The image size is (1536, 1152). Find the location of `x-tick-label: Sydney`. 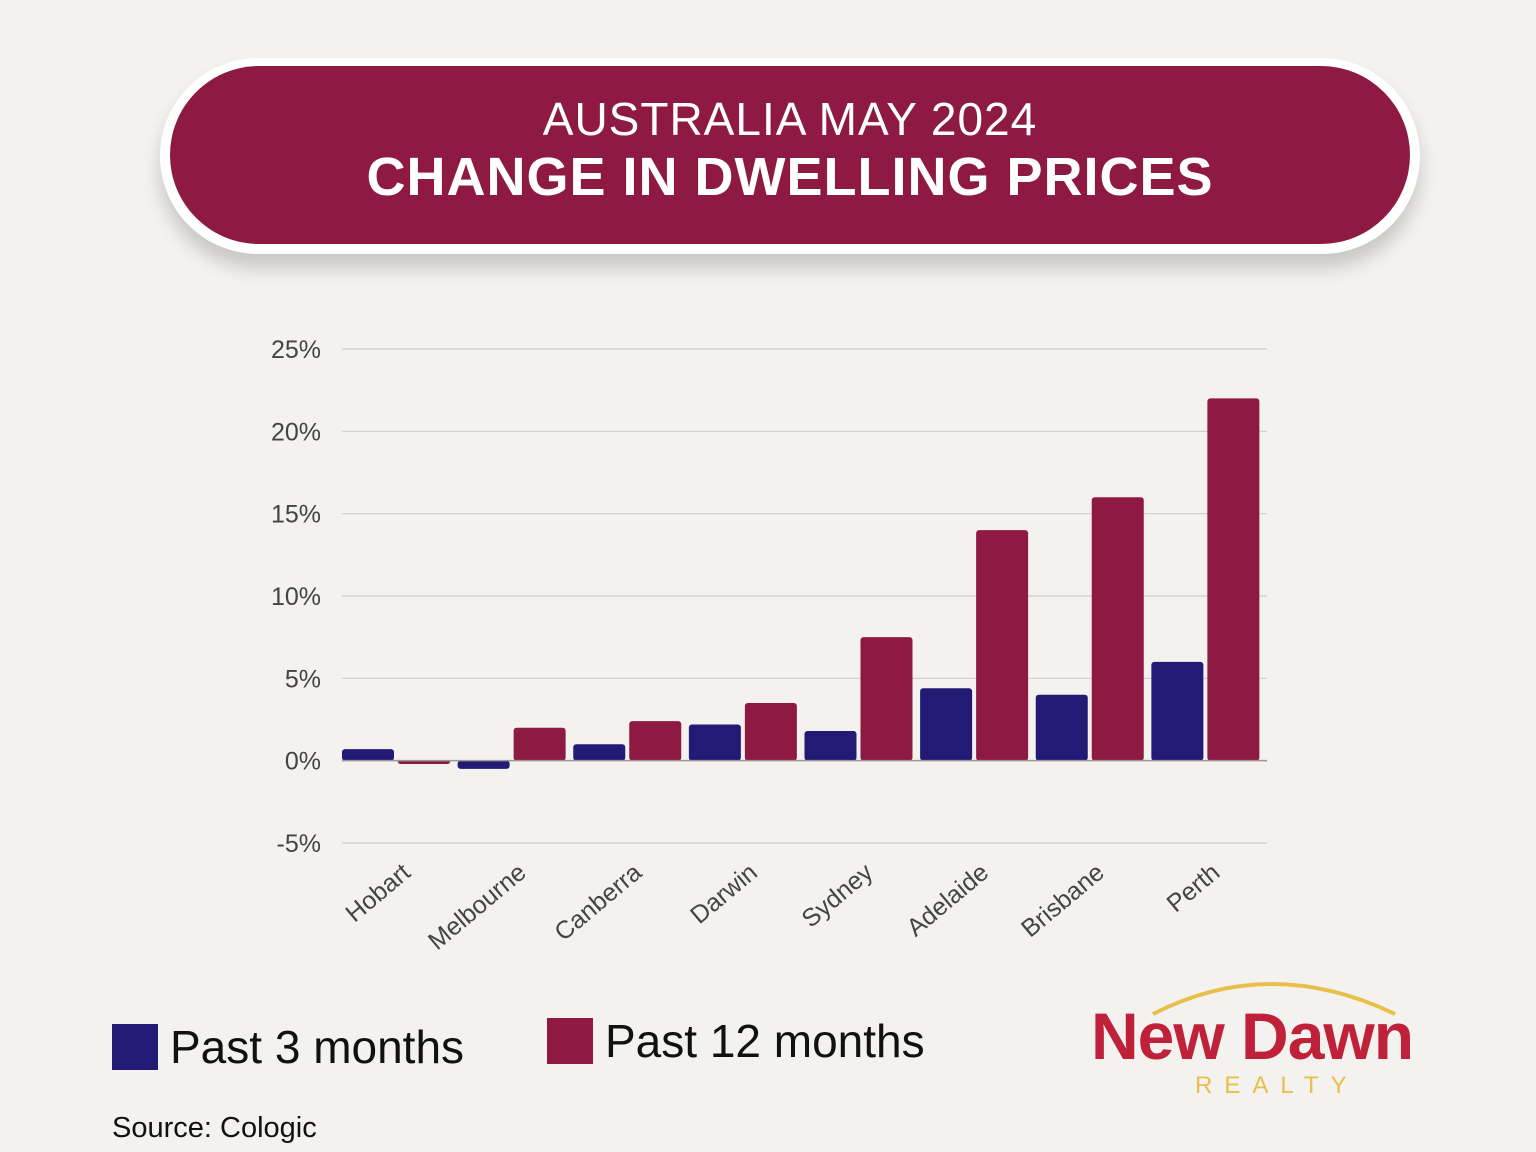

x-tick-label: Sydney is located at coordinates (837, 895).